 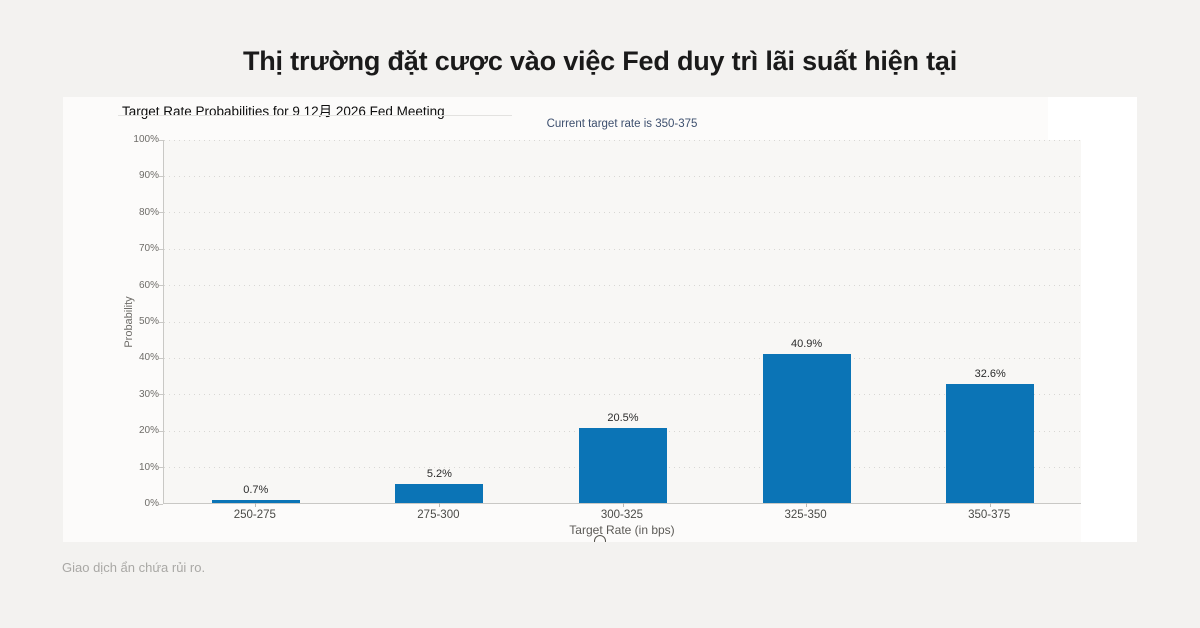 What do you see at coordinates (622, 530) in the screenshot?
I see `x-axis-title: Target Rate (in bps)` at bounding box center [622, 530].